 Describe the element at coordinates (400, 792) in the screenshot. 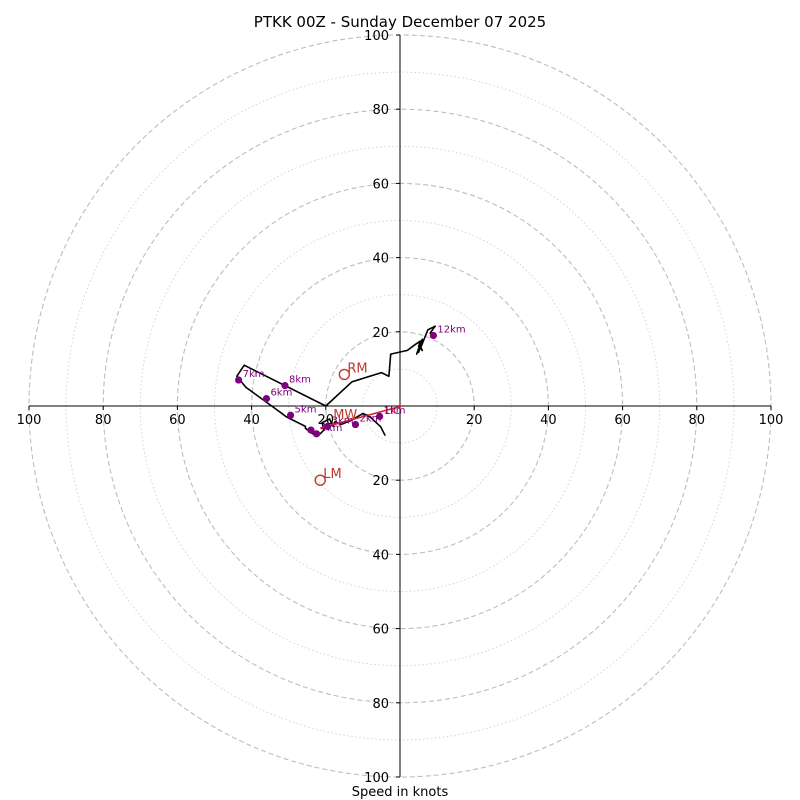

I see `x-axis-label: Speed in knots` at that location.